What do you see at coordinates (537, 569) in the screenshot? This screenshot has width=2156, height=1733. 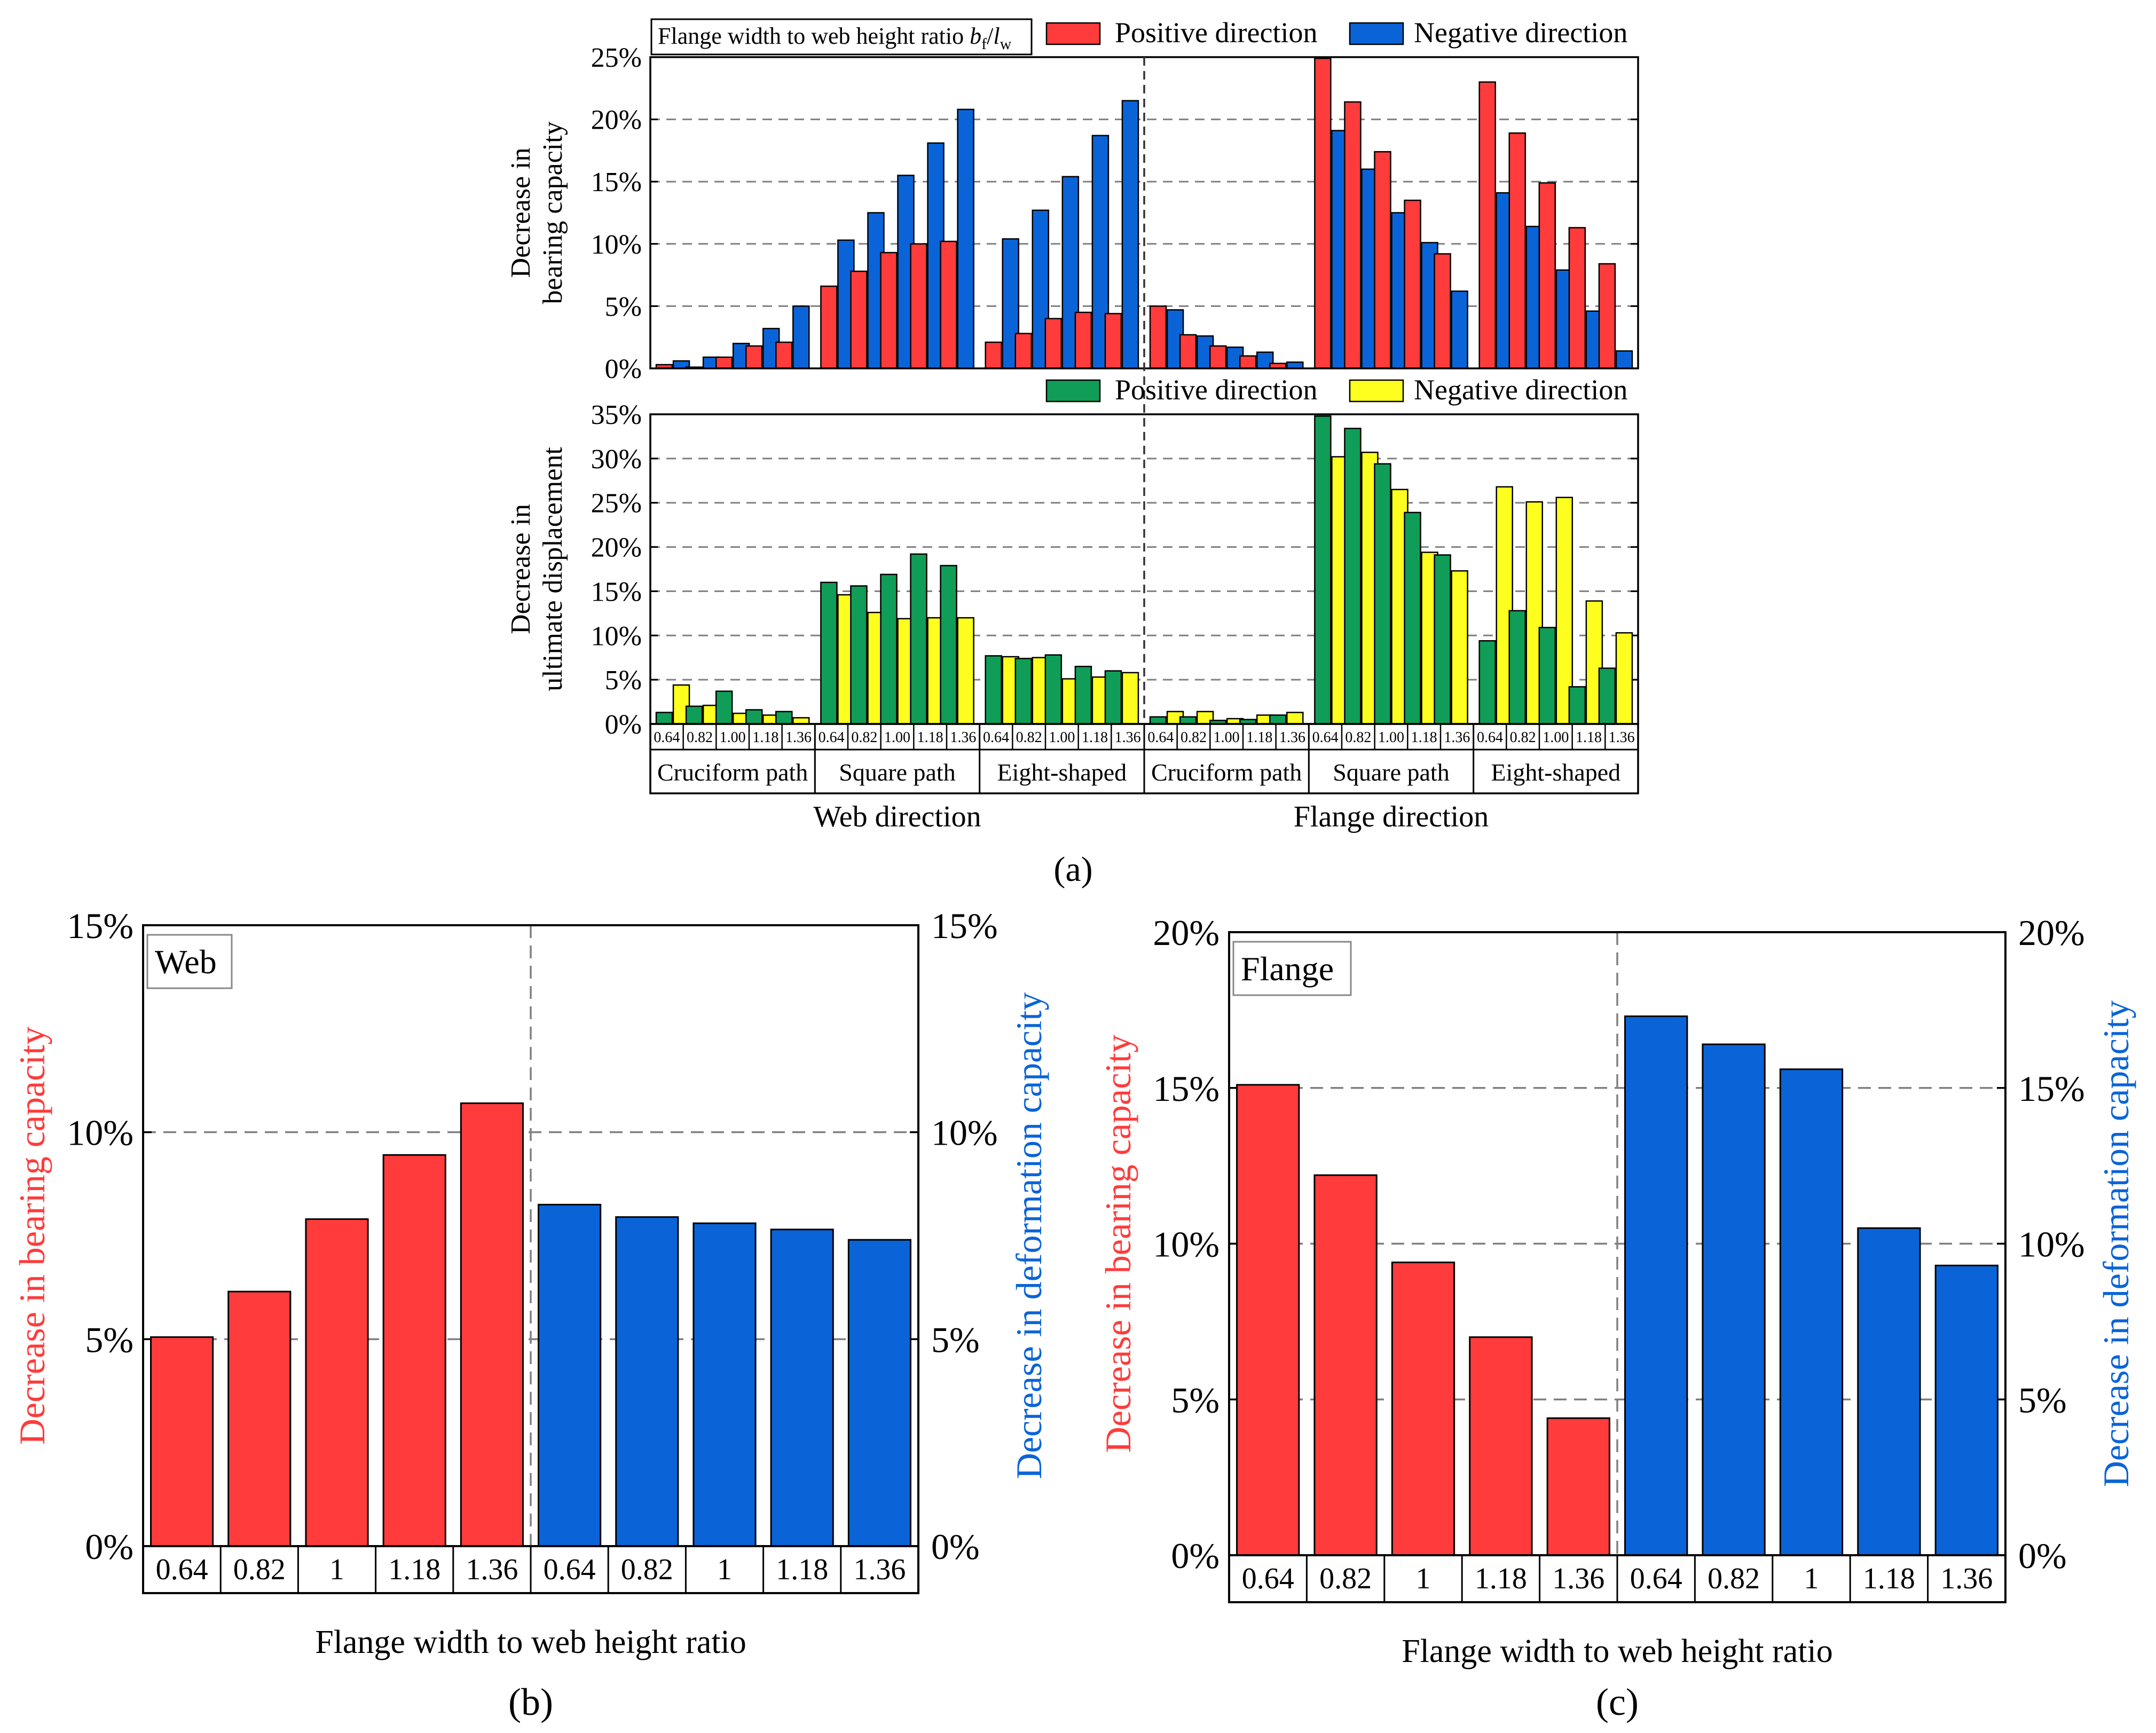 I see `y-axis-label: Decrease inultimate displacement` at bounding box center [537, 569].